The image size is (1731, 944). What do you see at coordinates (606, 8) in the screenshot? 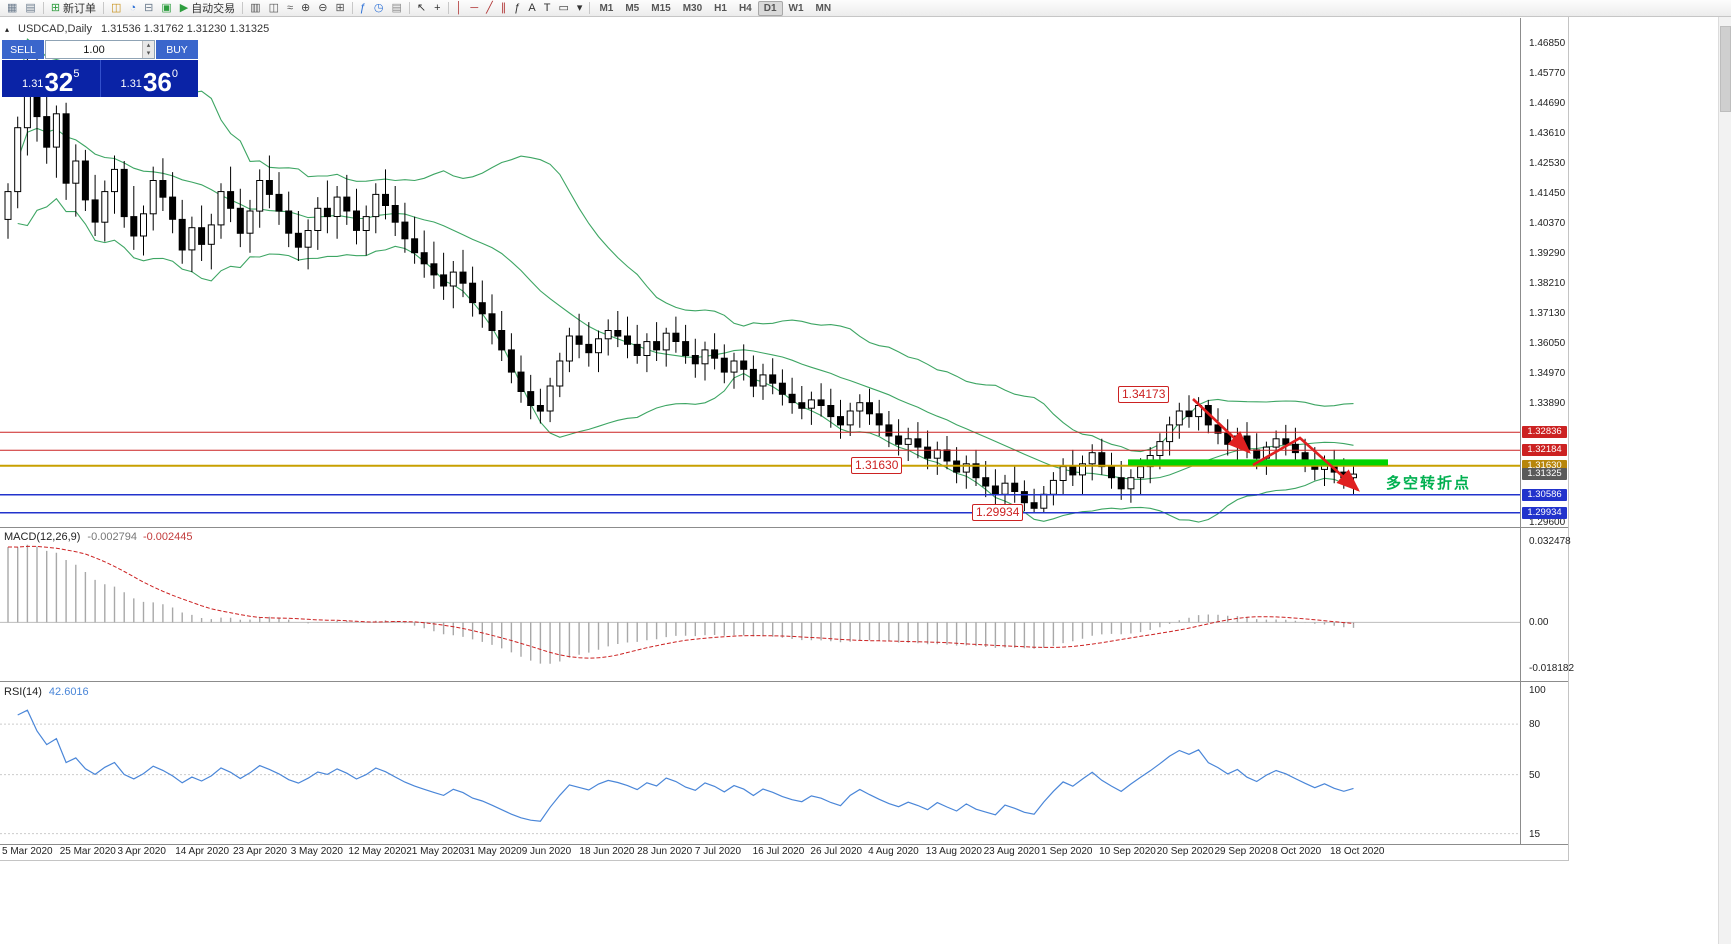
I see `timeframe-m1: M1` at bounding box center [606, 8].